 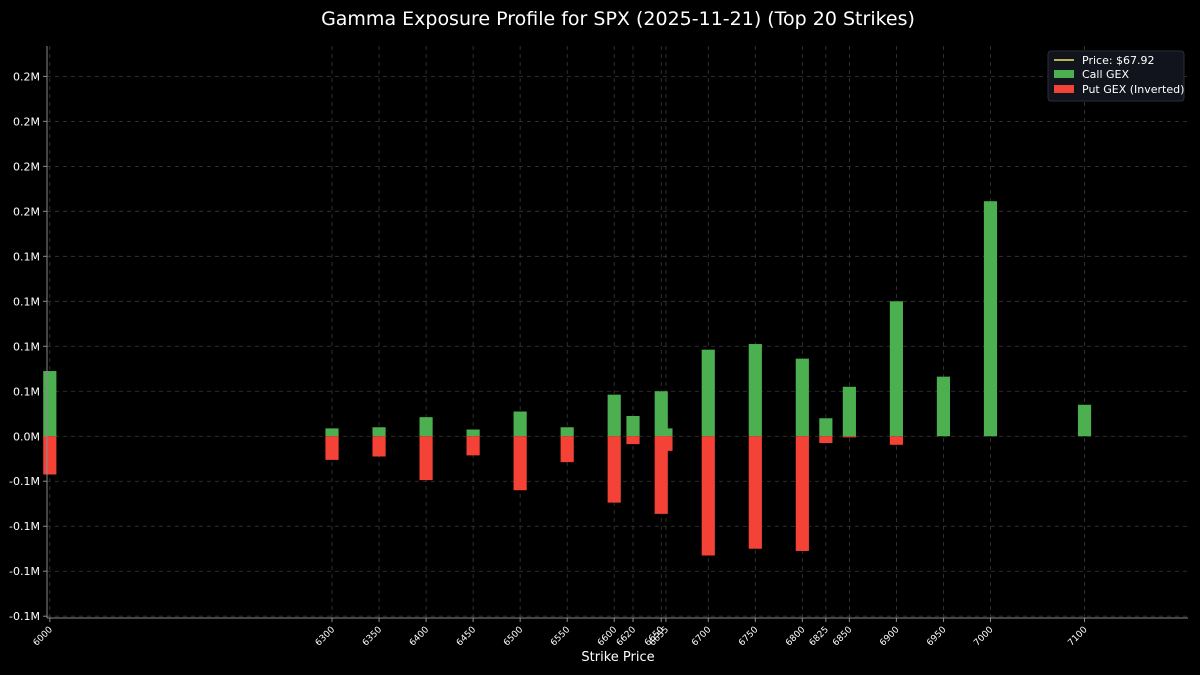 What do you see at coordinates (466, 636) in the screenshot?
I see `x-tick-label: 6450` at bounding box center [466, 636].